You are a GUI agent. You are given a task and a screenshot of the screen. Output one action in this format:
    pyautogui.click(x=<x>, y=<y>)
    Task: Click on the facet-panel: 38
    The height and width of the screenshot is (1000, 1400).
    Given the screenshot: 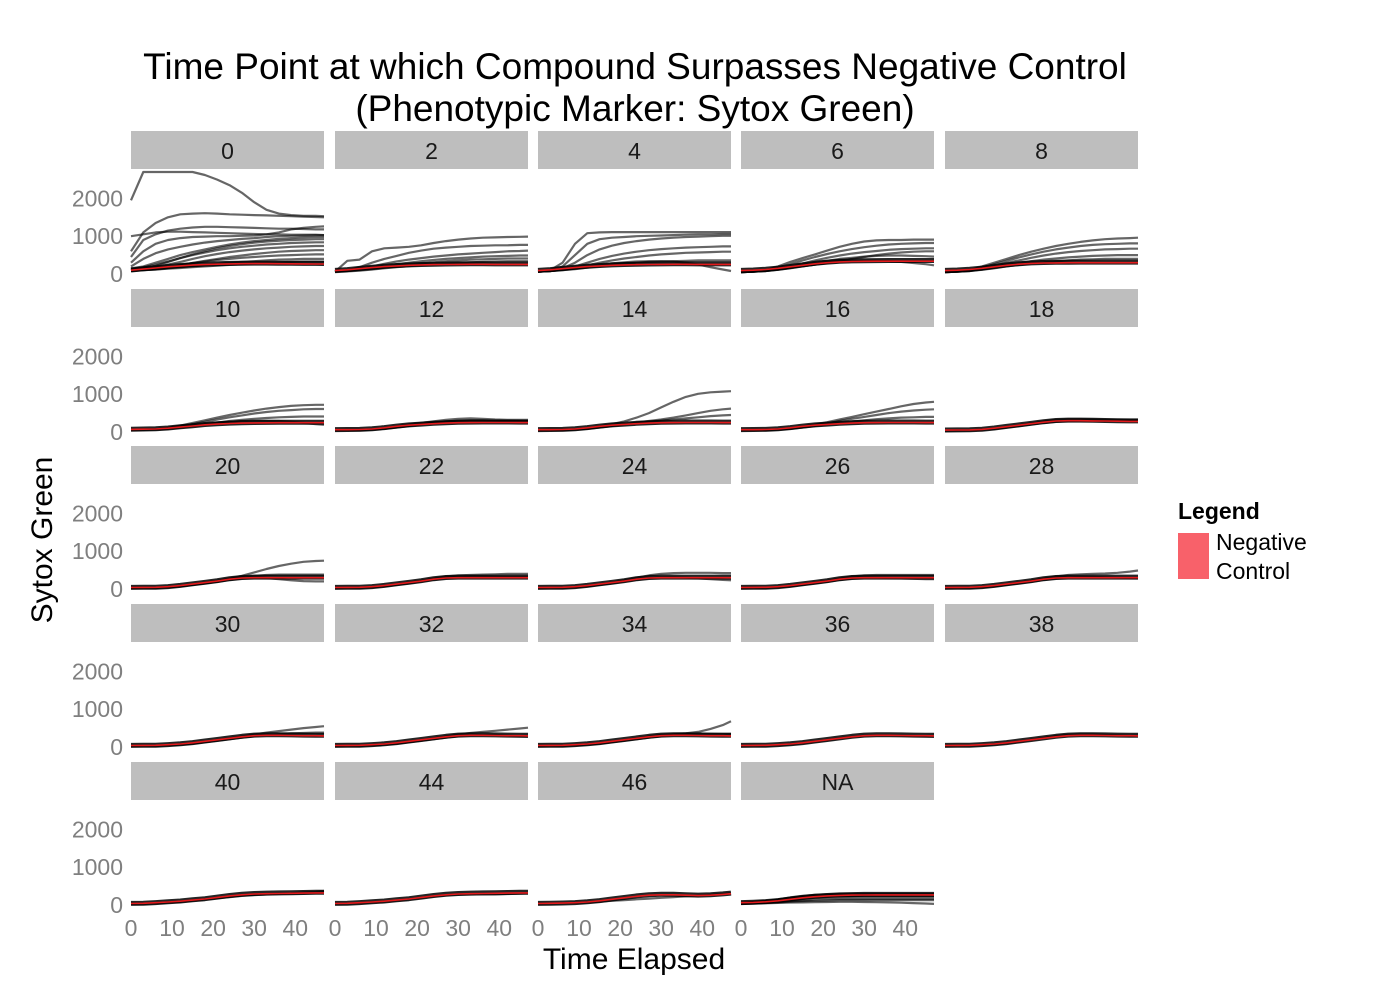 What is the action you would take?
    pyautogui.click(x=1041, y=676)
    